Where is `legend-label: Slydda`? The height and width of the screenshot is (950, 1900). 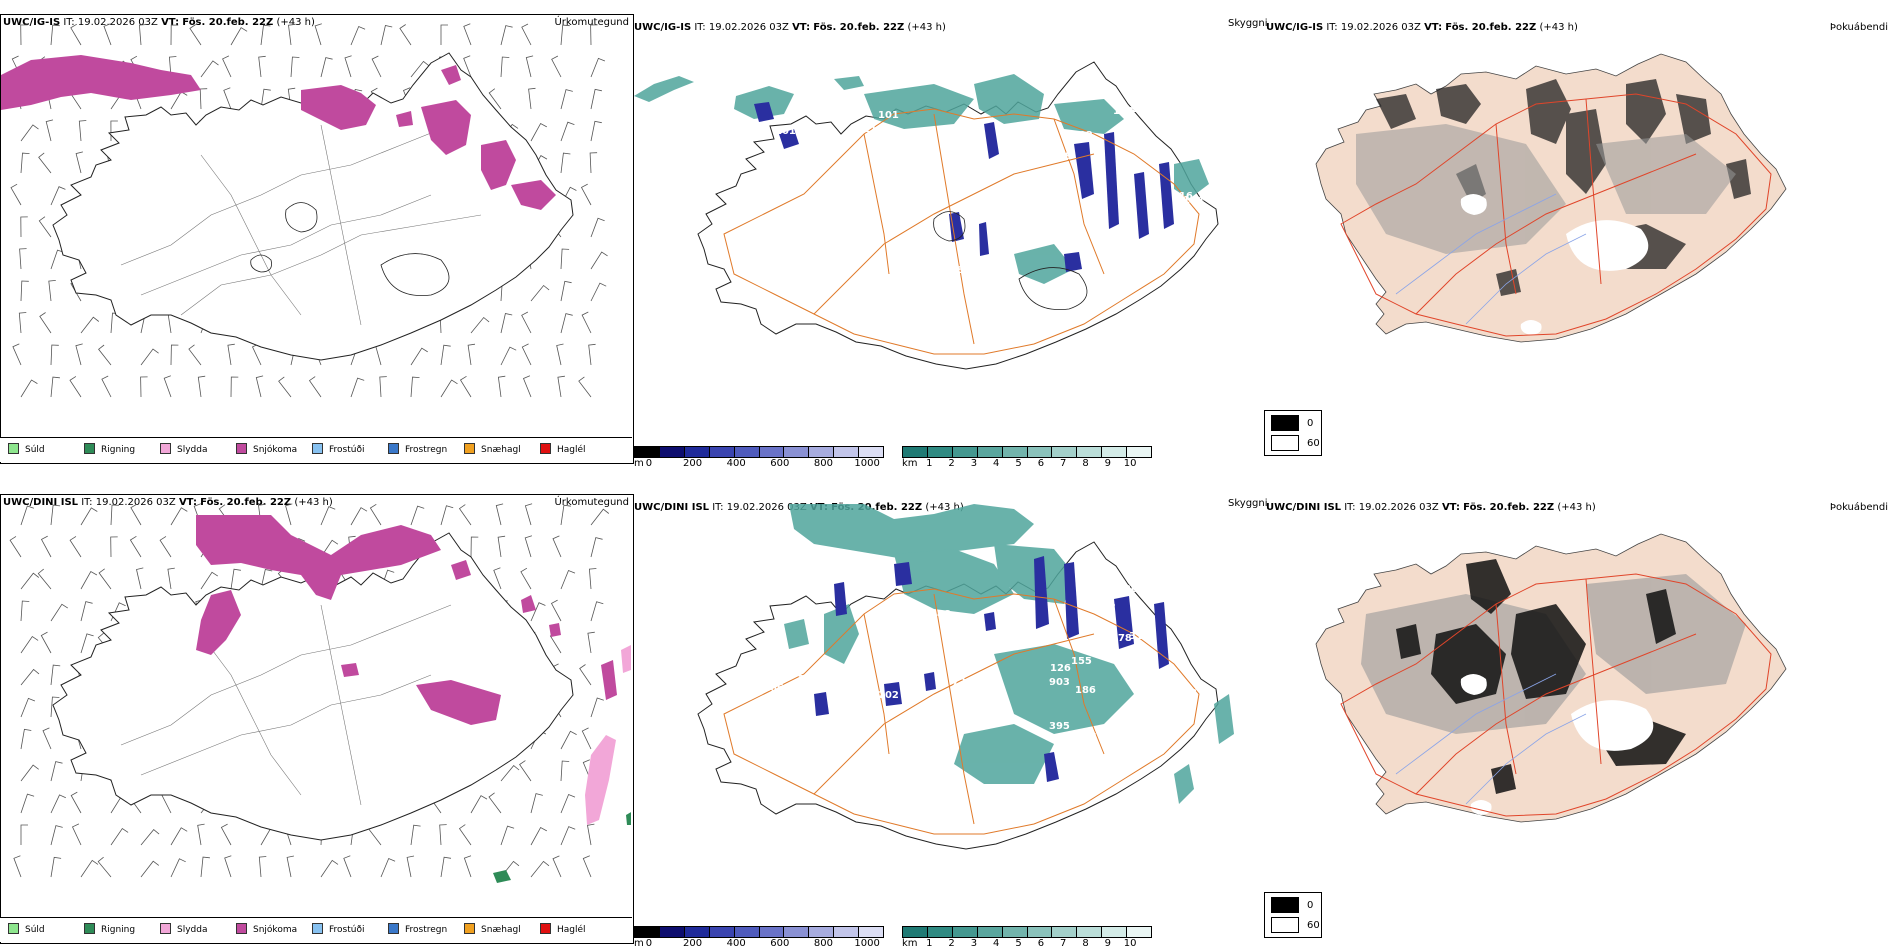
legend-label: Slydda is located at coordinates (192, 930).